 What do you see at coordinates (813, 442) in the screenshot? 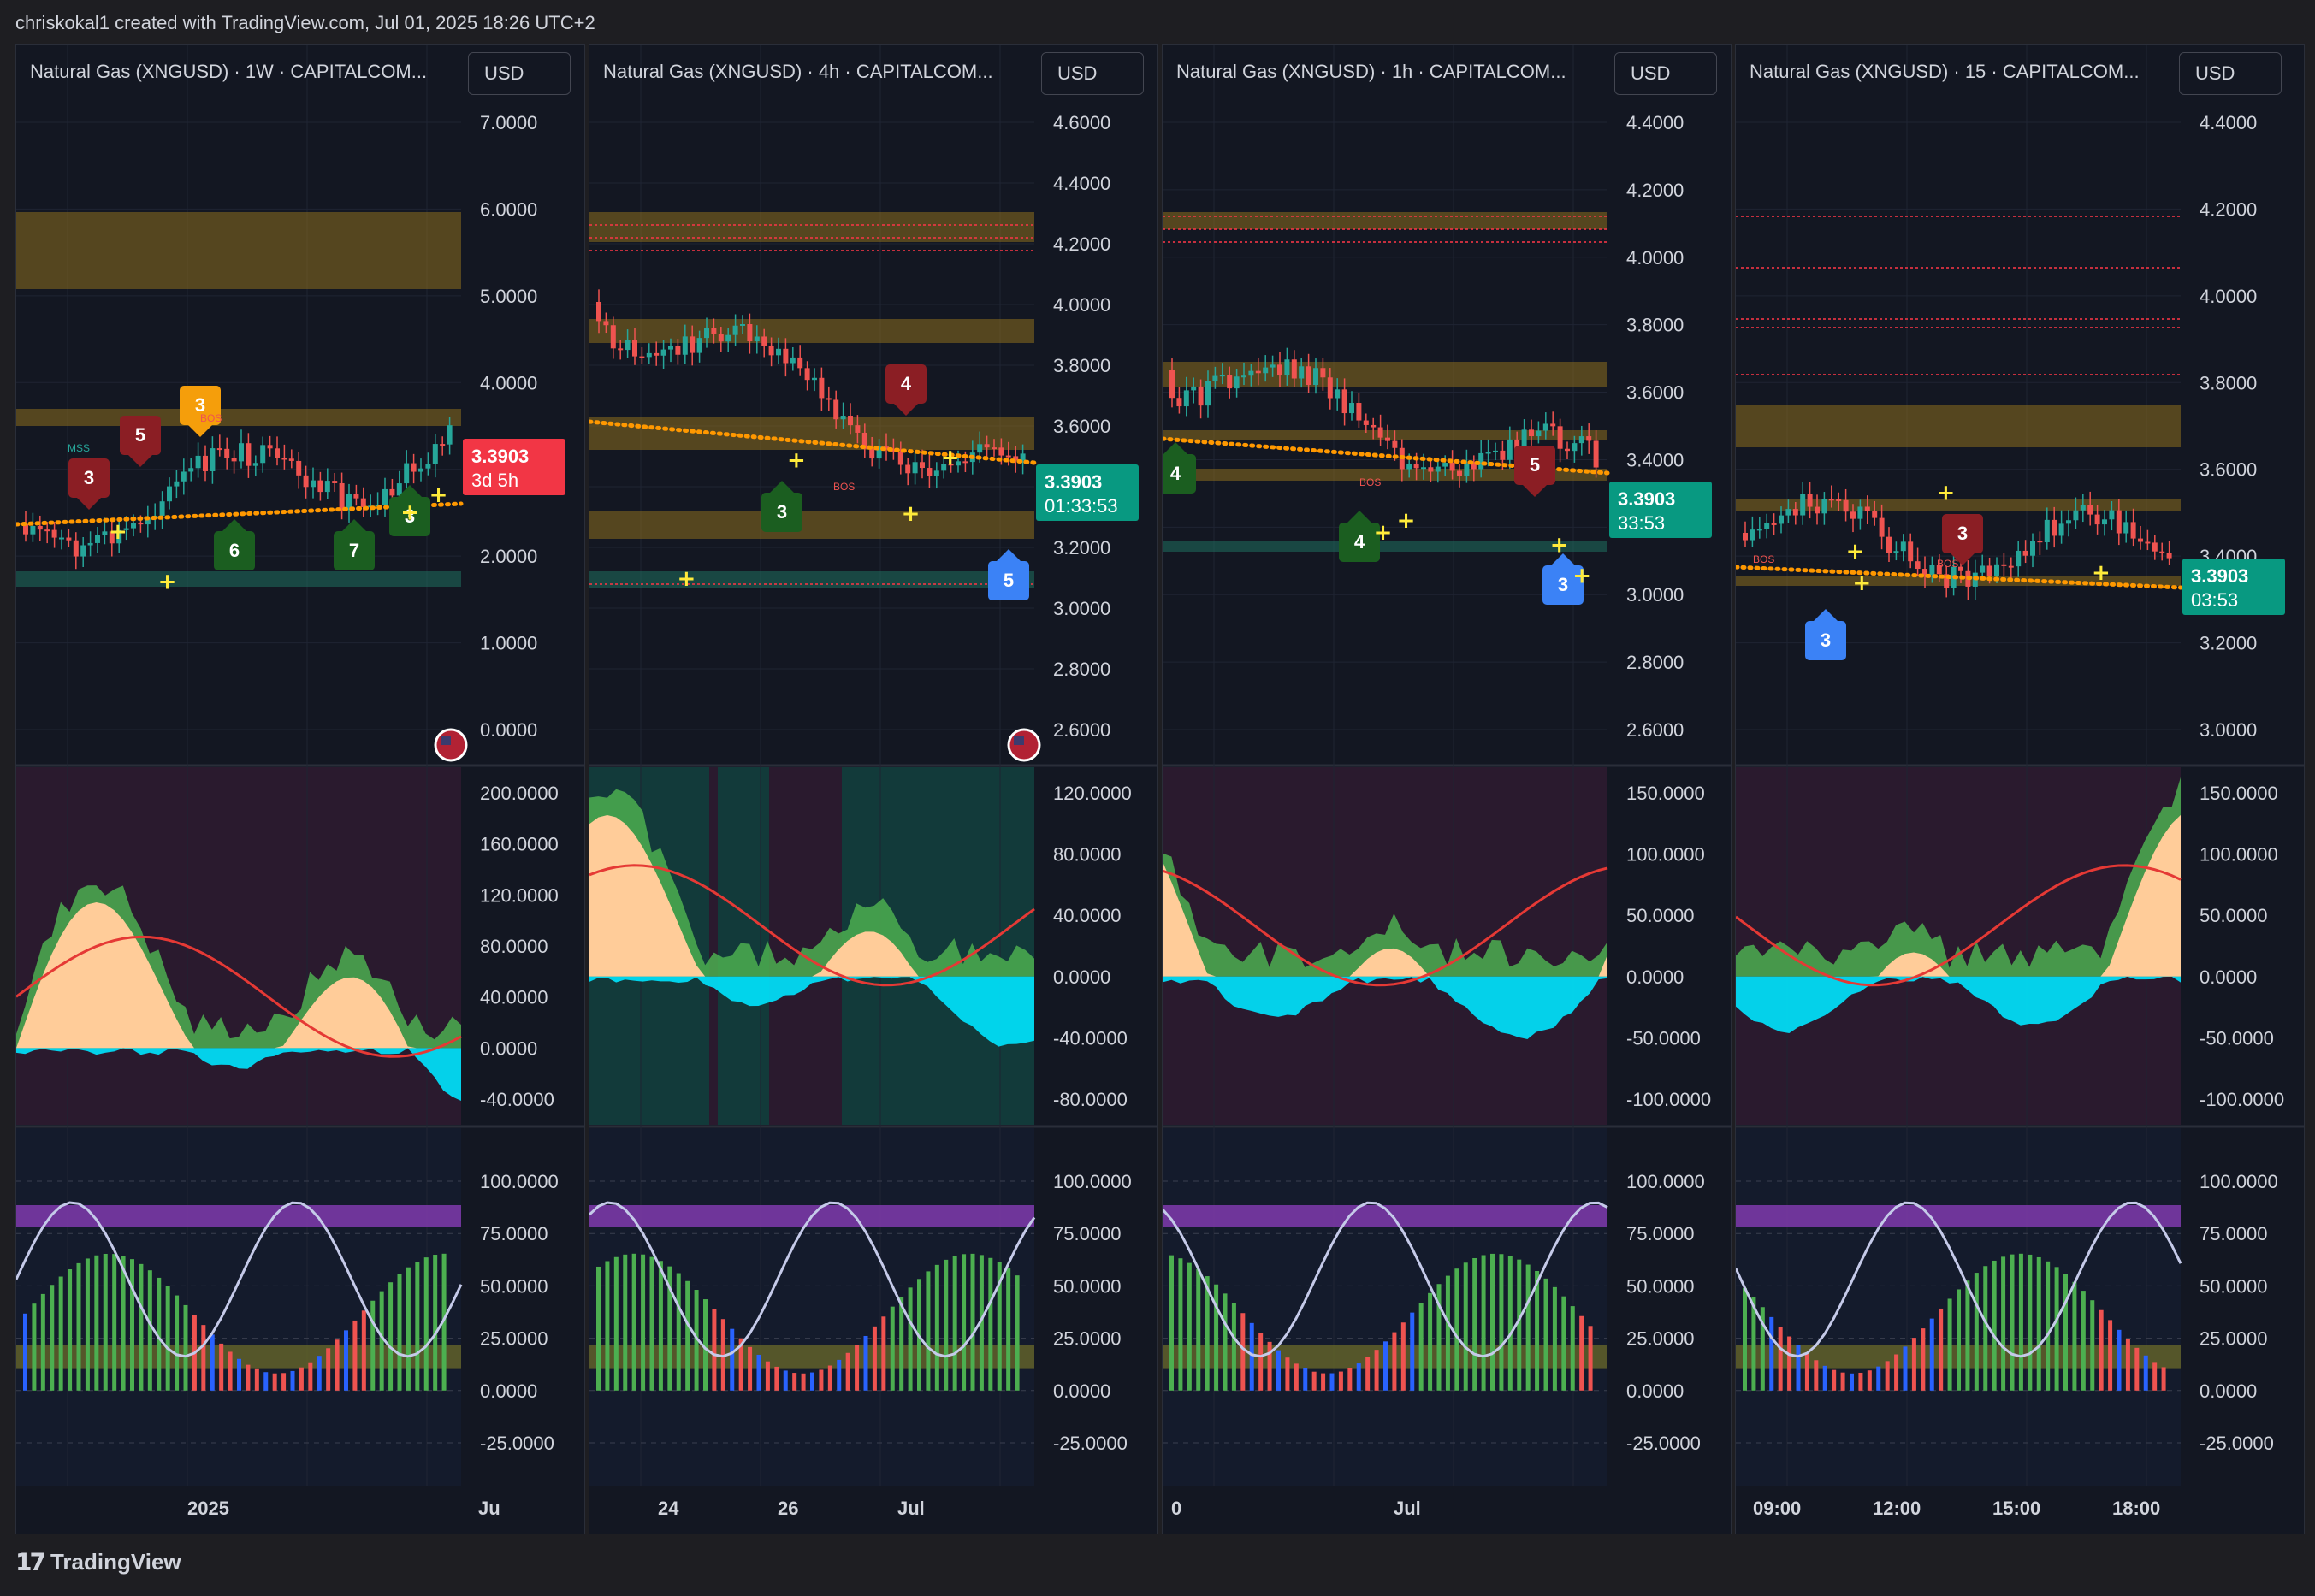
I see `moving-average-line` at bounding box center [813, 442].